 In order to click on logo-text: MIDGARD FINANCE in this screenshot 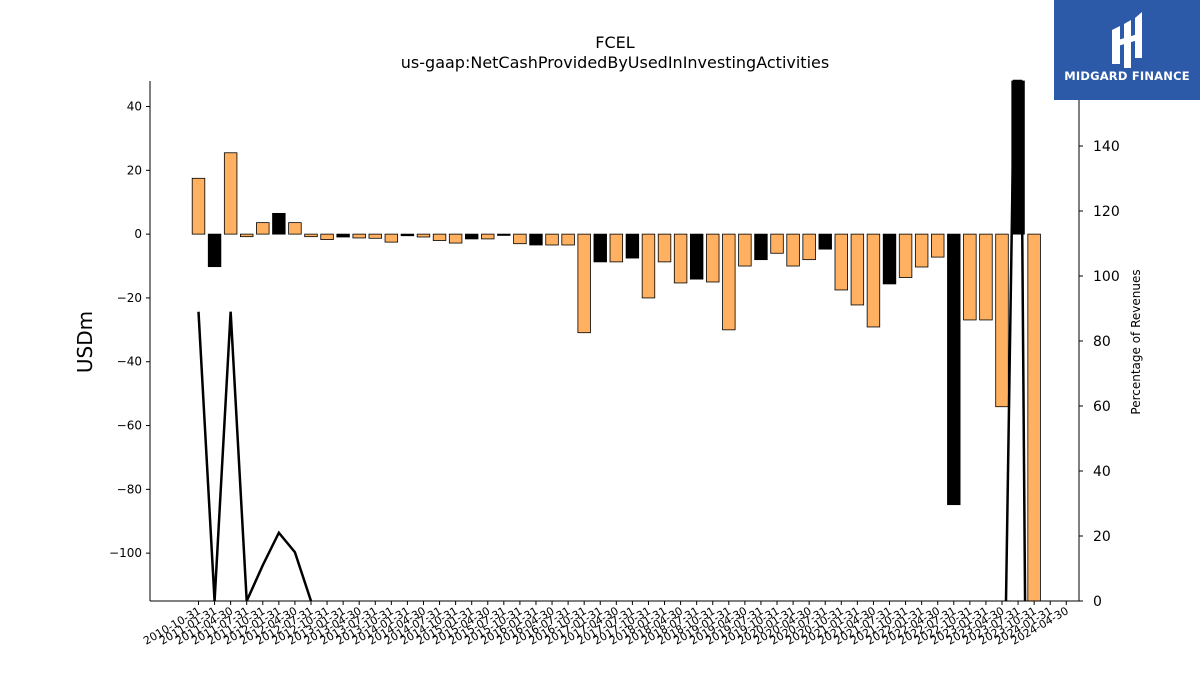, I will do `click(1127, 76)`.